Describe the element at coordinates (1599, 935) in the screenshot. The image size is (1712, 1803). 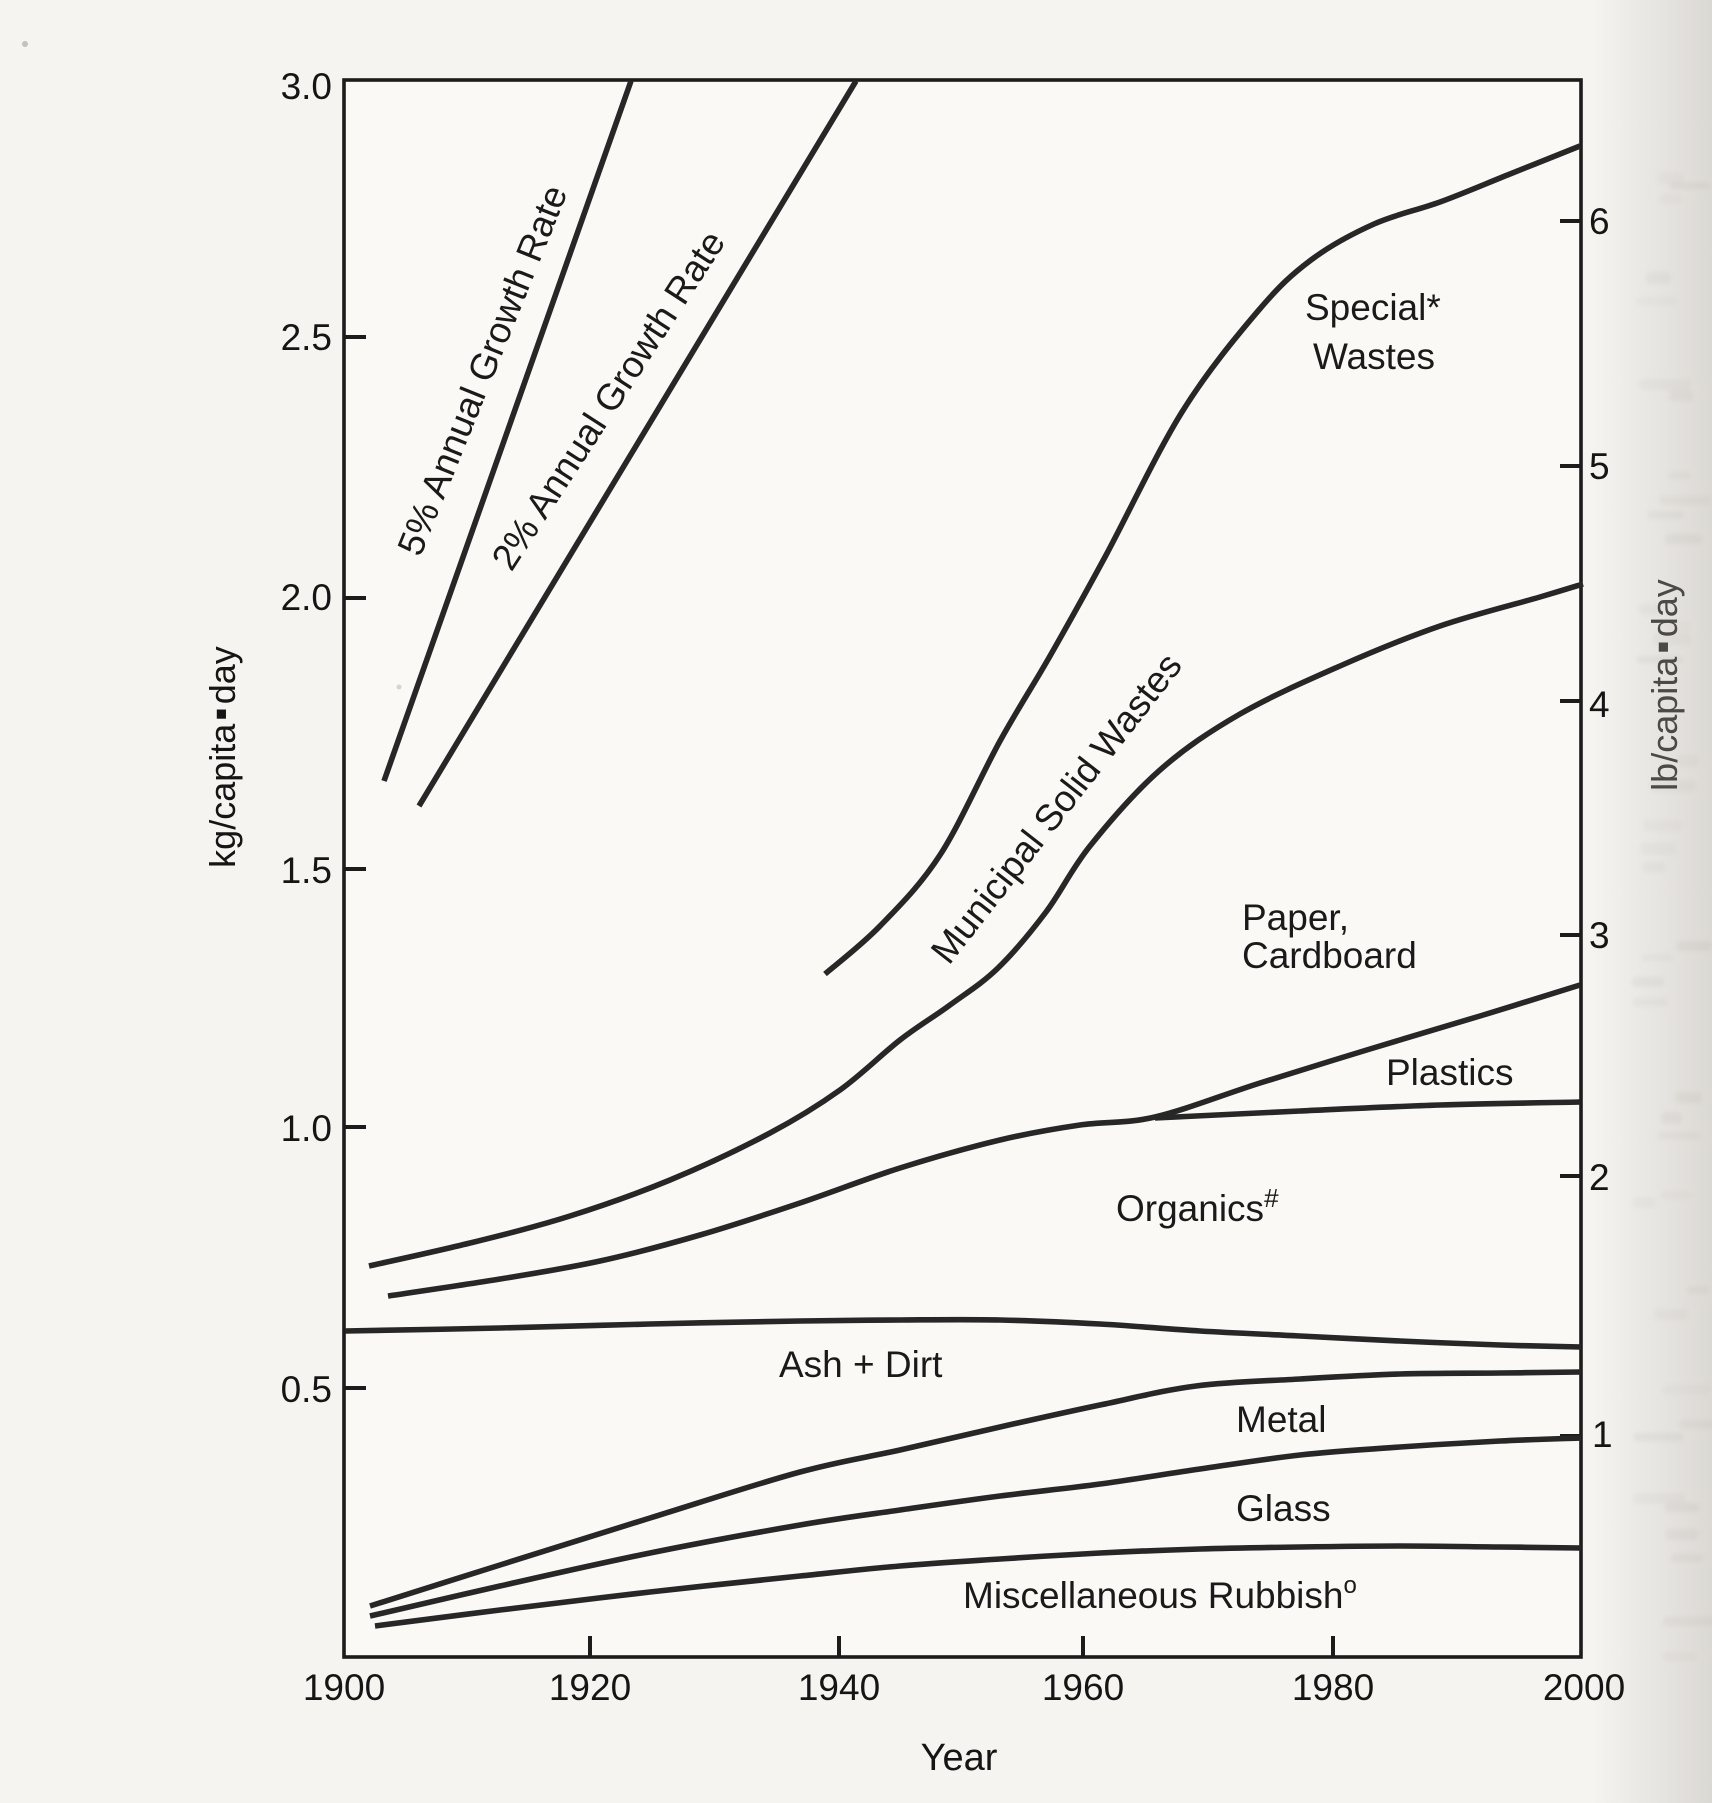
I see `svg-text: 3` at that location.